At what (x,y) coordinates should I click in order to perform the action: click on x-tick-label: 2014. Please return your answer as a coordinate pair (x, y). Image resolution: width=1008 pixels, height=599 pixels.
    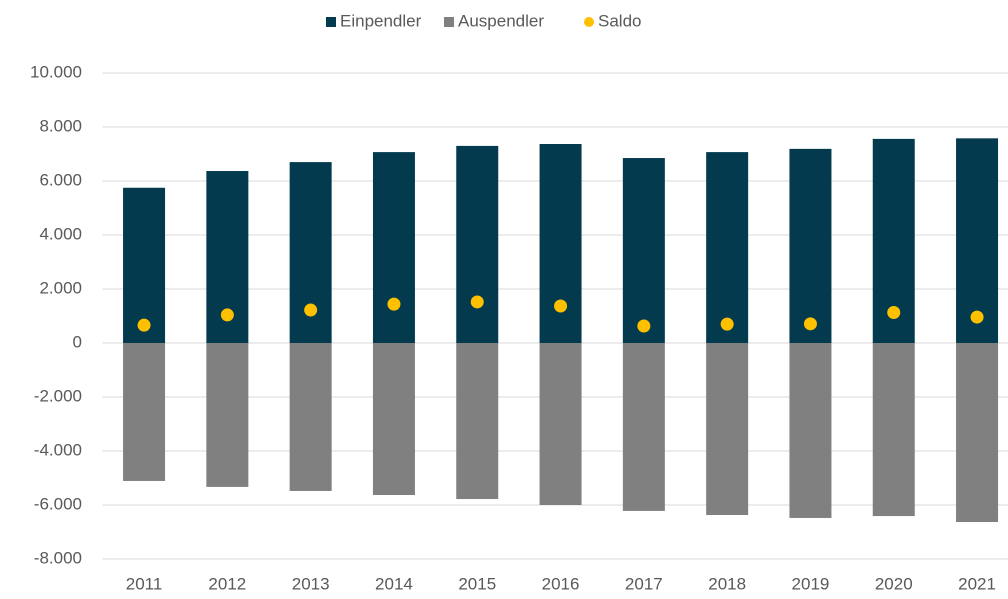
    Looking at the image, I should click on (394, 583).